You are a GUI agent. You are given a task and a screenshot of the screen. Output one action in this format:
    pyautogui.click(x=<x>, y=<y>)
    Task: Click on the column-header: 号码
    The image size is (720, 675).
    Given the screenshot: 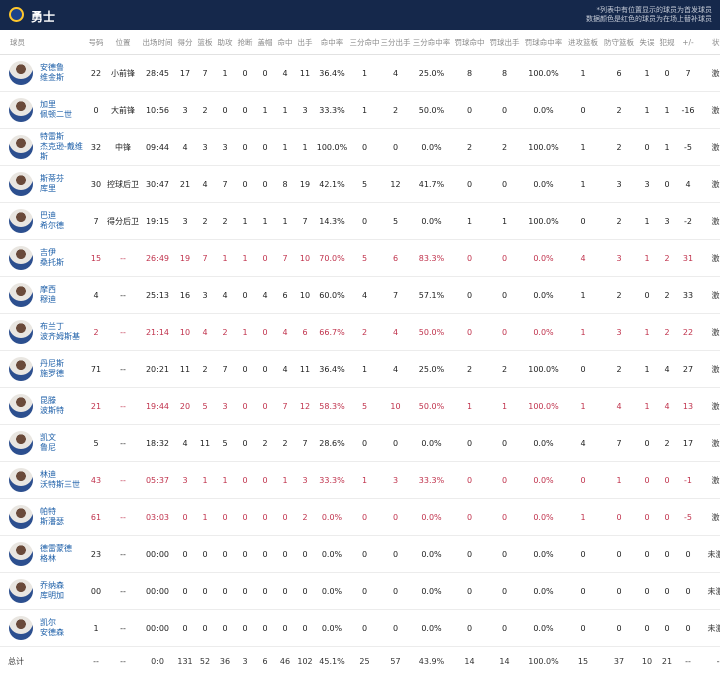 What is the action you would take?
    pyautogui.click(x=96, y=42)
    